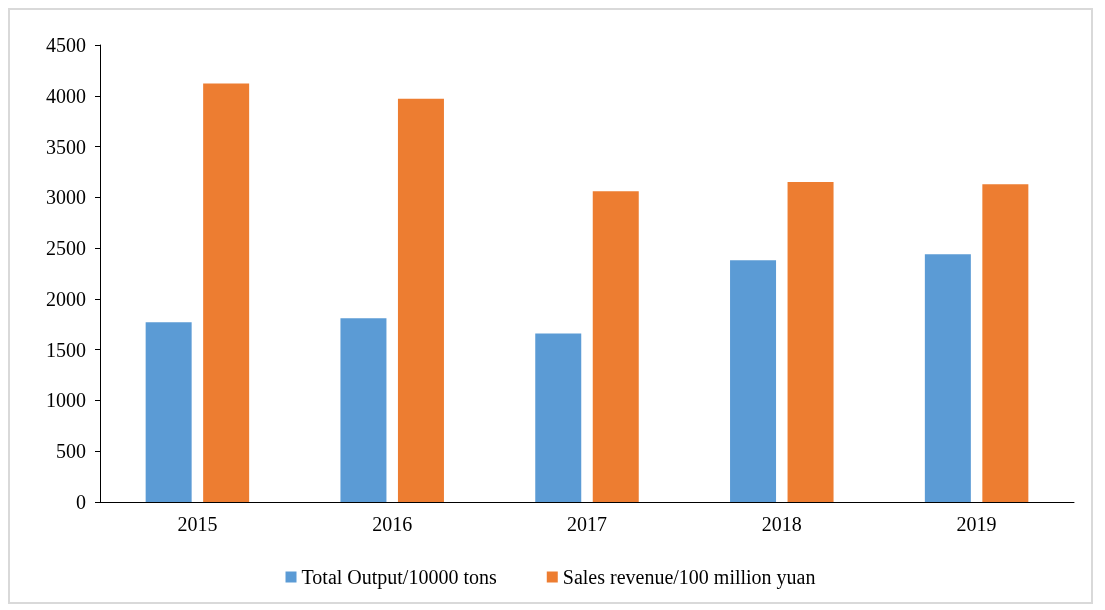  Describe the element at coordinates (66, 349) in the screenshot. I see `y-tick-label: 1500` at that location.